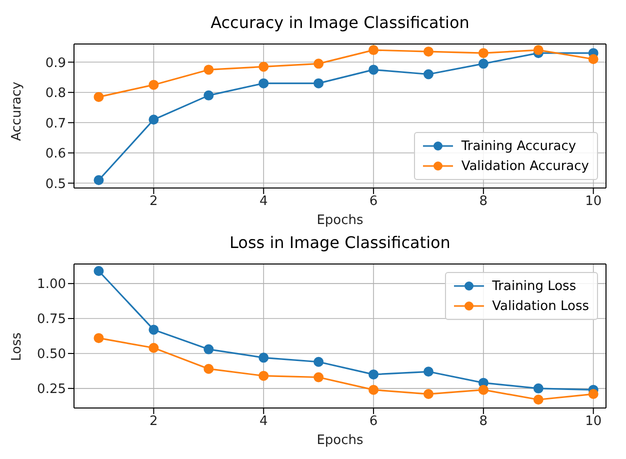 The image size is (626, 459). What do you see at coordinates (525, 166) in the screenshot?
I see `legend-label: Validation Accuracy` at bounding box center [525, 166].